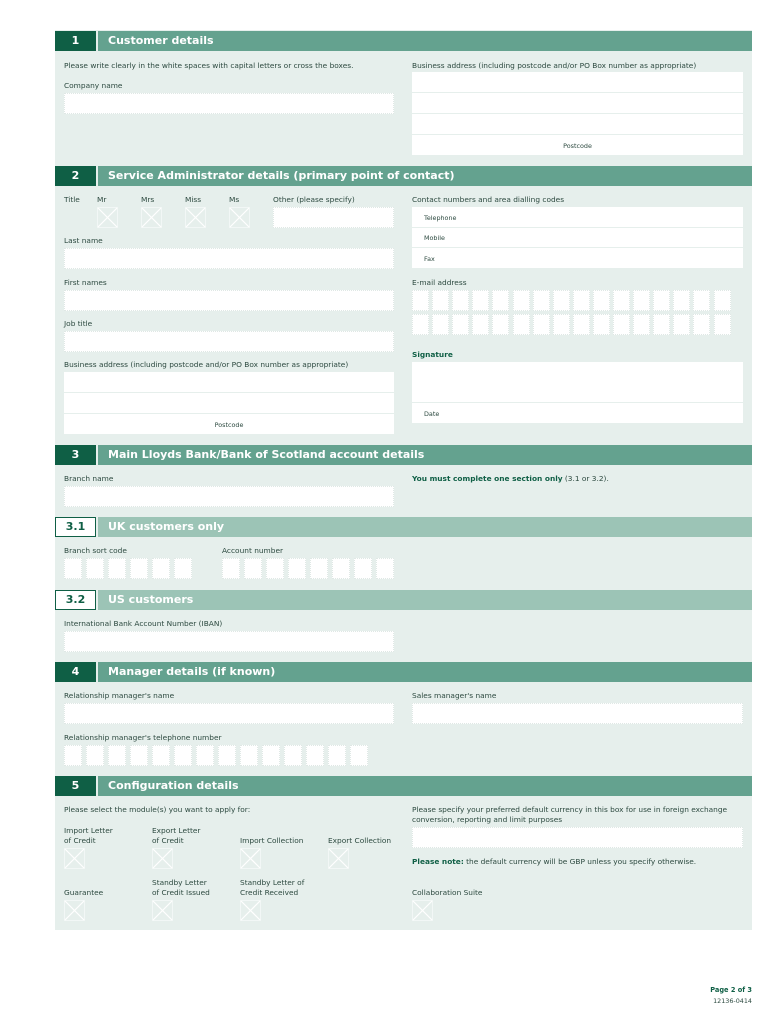 The height and width of the screenshot is (1024, 770). Describe the element at coordinates (229, 300) in the screenshot. I see `first-names-input` at that location.